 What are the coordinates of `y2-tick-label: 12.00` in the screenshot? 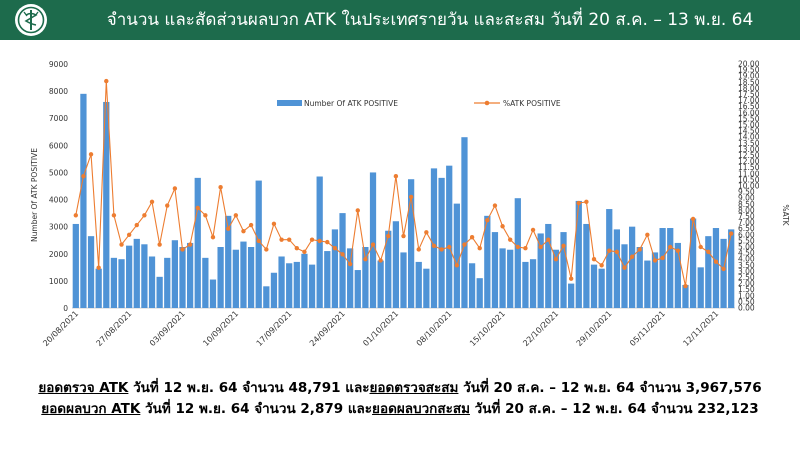 It's located at (749, 161).